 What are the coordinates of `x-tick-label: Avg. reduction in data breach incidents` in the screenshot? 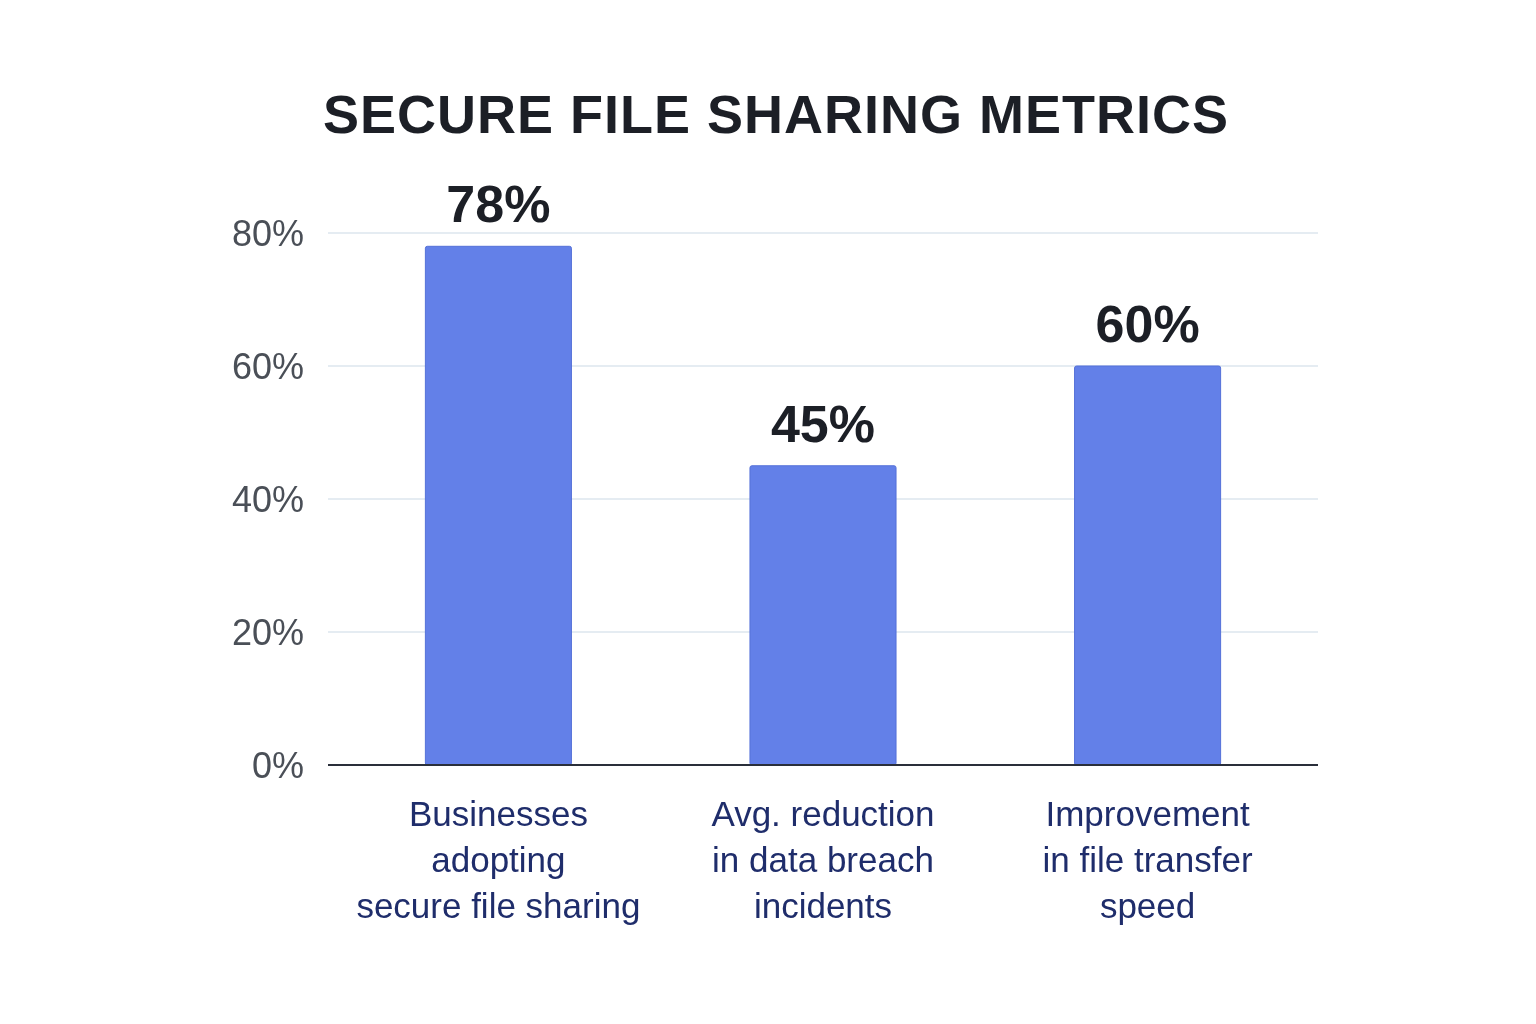 It's located at (823, 859).